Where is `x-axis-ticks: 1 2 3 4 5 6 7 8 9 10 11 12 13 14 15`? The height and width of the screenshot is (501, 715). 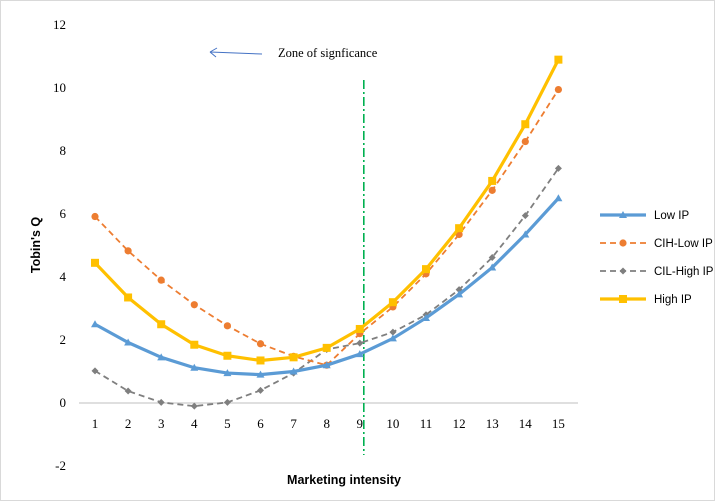 x-axis-ticks: 1 2 3 4 5 6 7 8 9 10 11 12 13 14 15 is located at coordinates (328, 423).